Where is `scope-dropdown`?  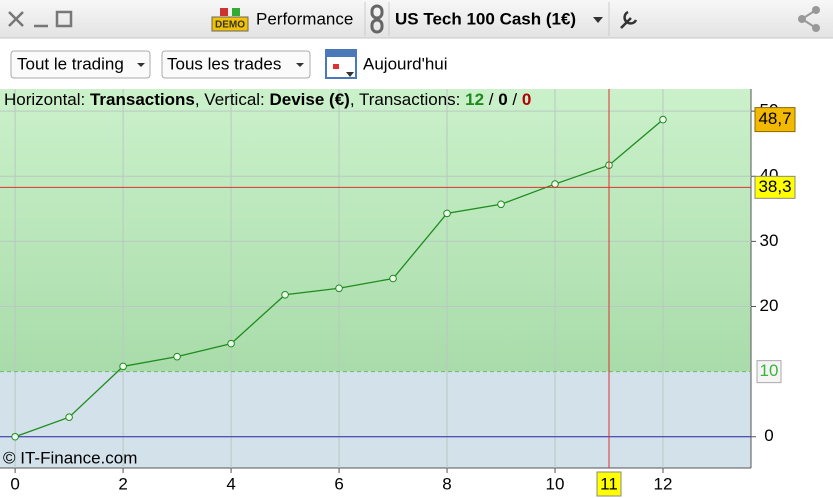
scope-dropdown is located at coordinates (80, 64).